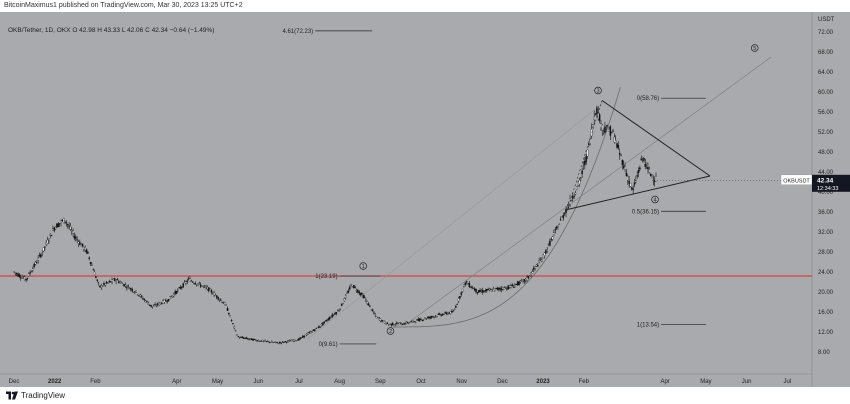 This screenshot has height=404, width=850. Describe the element at coordinates (95, 382) in the screenshot. I see `x-tick-label: Feb` at that location.